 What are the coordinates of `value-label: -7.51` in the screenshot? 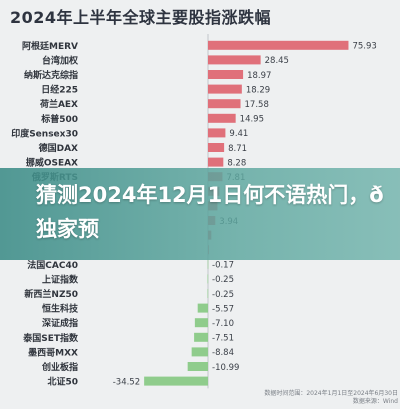 It's located at (223, 339).